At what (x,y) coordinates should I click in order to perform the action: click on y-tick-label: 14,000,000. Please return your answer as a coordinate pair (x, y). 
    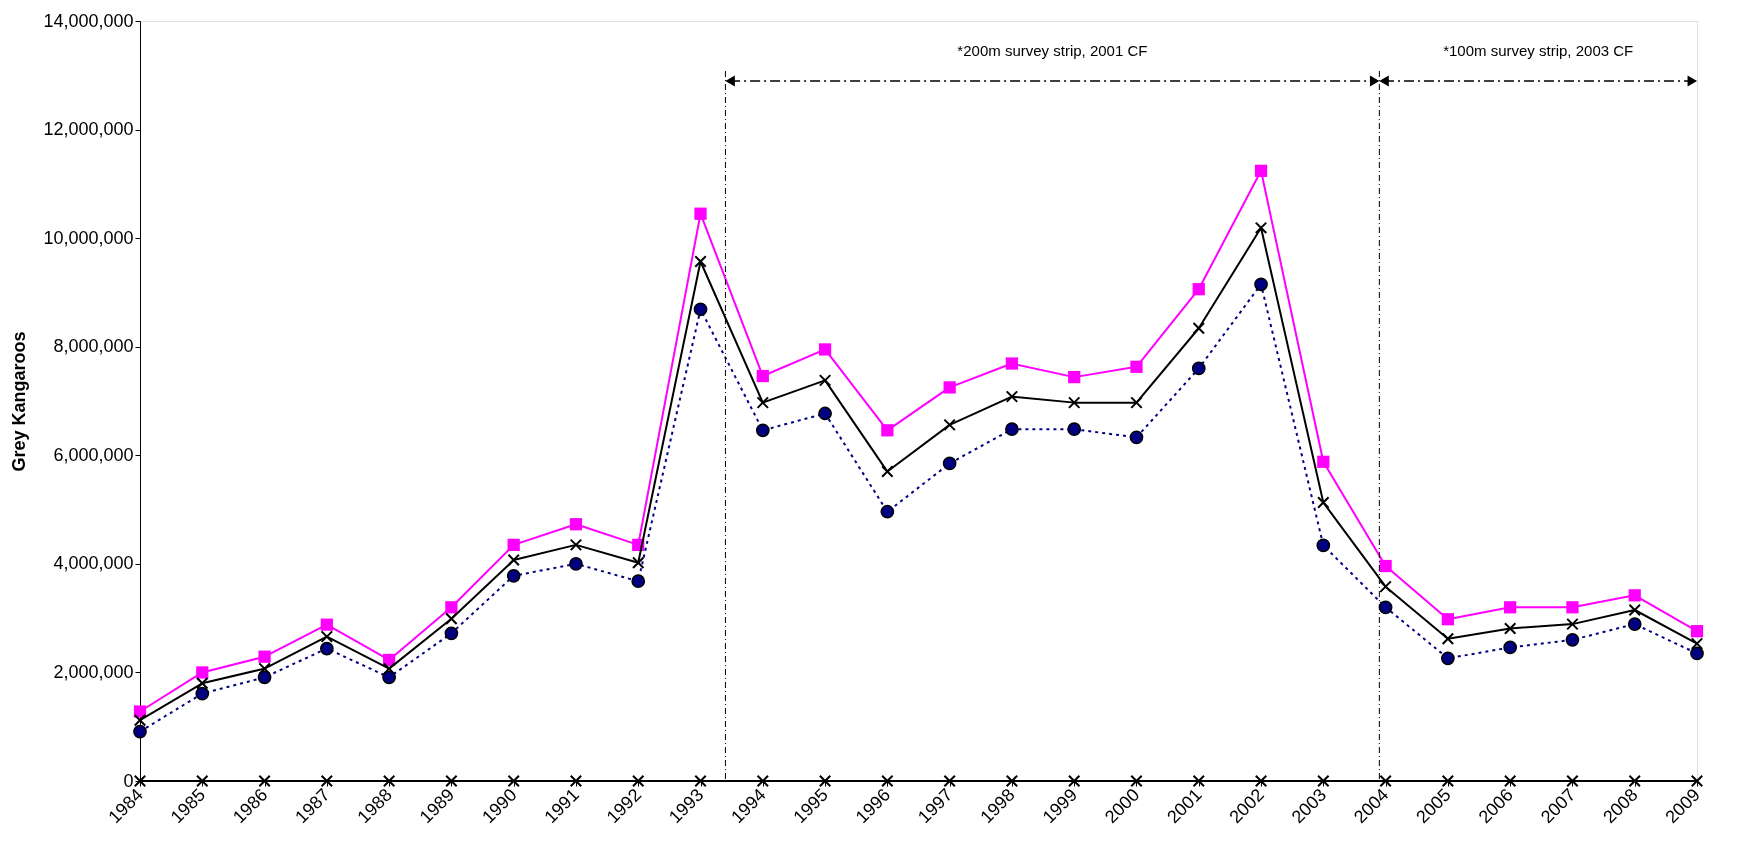
    Looking at the image, I should click on (88, 20).